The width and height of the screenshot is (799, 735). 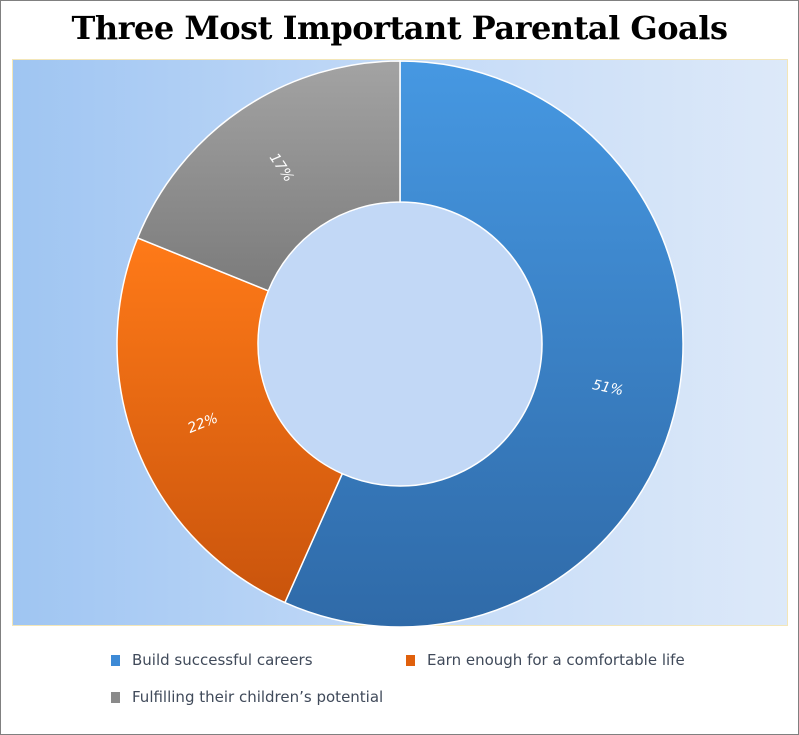 I want to click on legend-label: Earn enough for a comfortable life, so click(x=556, y=660).